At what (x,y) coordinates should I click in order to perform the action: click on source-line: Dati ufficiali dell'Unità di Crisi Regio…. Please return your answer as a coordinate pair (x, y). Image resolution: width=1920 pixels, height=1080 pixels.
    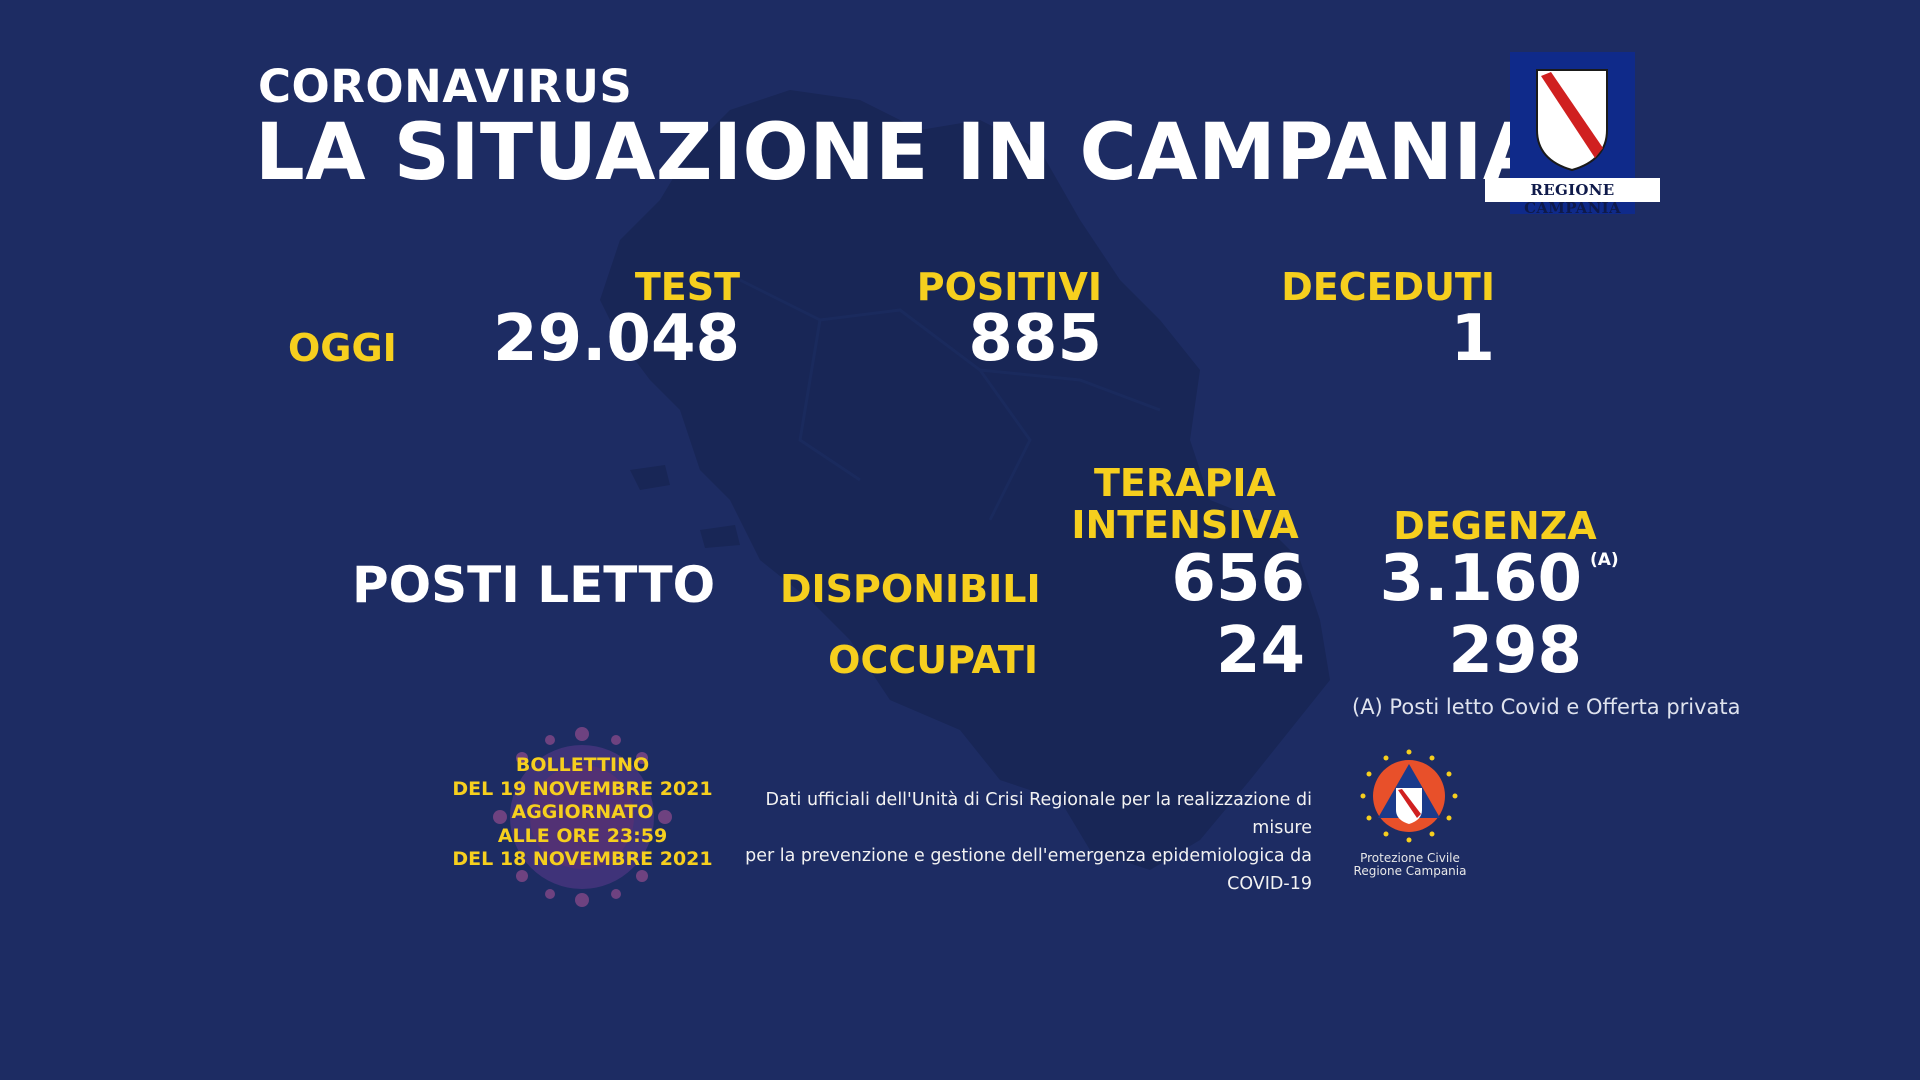
    Looking at the image, I should click on (1038, 814).